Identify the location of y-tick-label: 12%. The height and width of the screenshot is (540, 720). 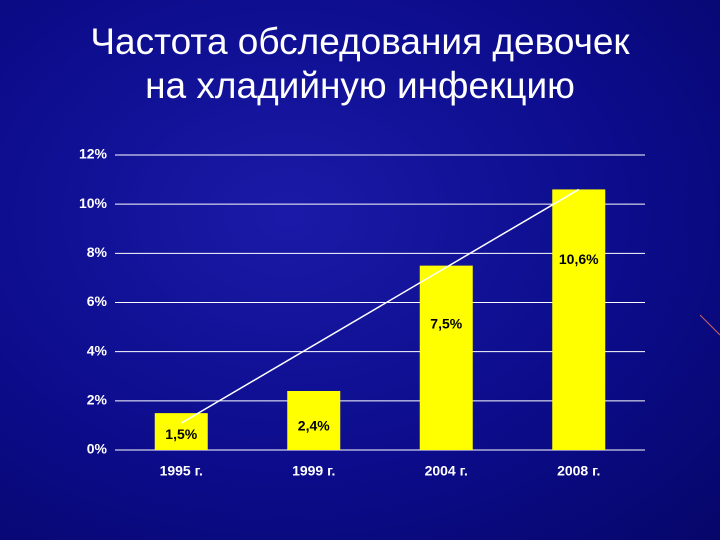
(93, 154).